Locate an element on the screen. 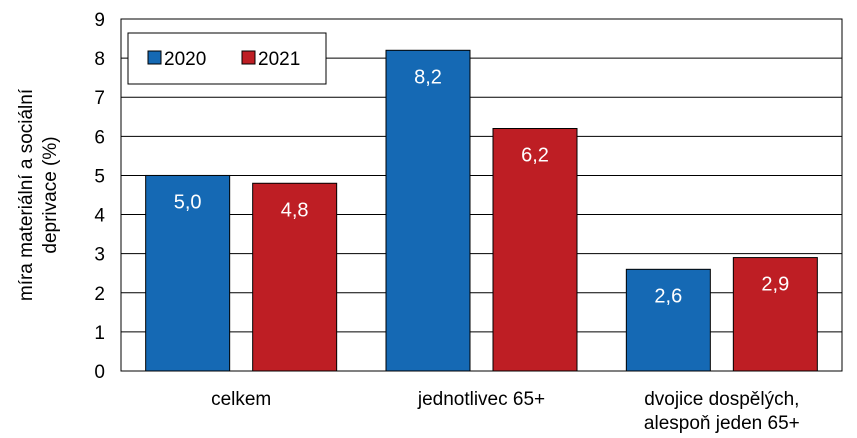 Image resolution: width=857 pixels, height=438 pixels. y-tick-label: 1 is located at coordinates (99, 333).